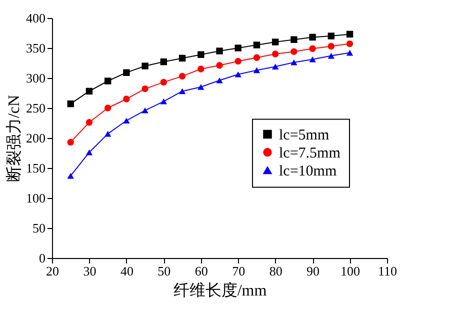 This screenshot has width=452, height=327. What do you see at coordinates (220, 291) in the screenshot?
I see `x-axis-title: 纤维长度/mm` at bounding box center [220, 291].